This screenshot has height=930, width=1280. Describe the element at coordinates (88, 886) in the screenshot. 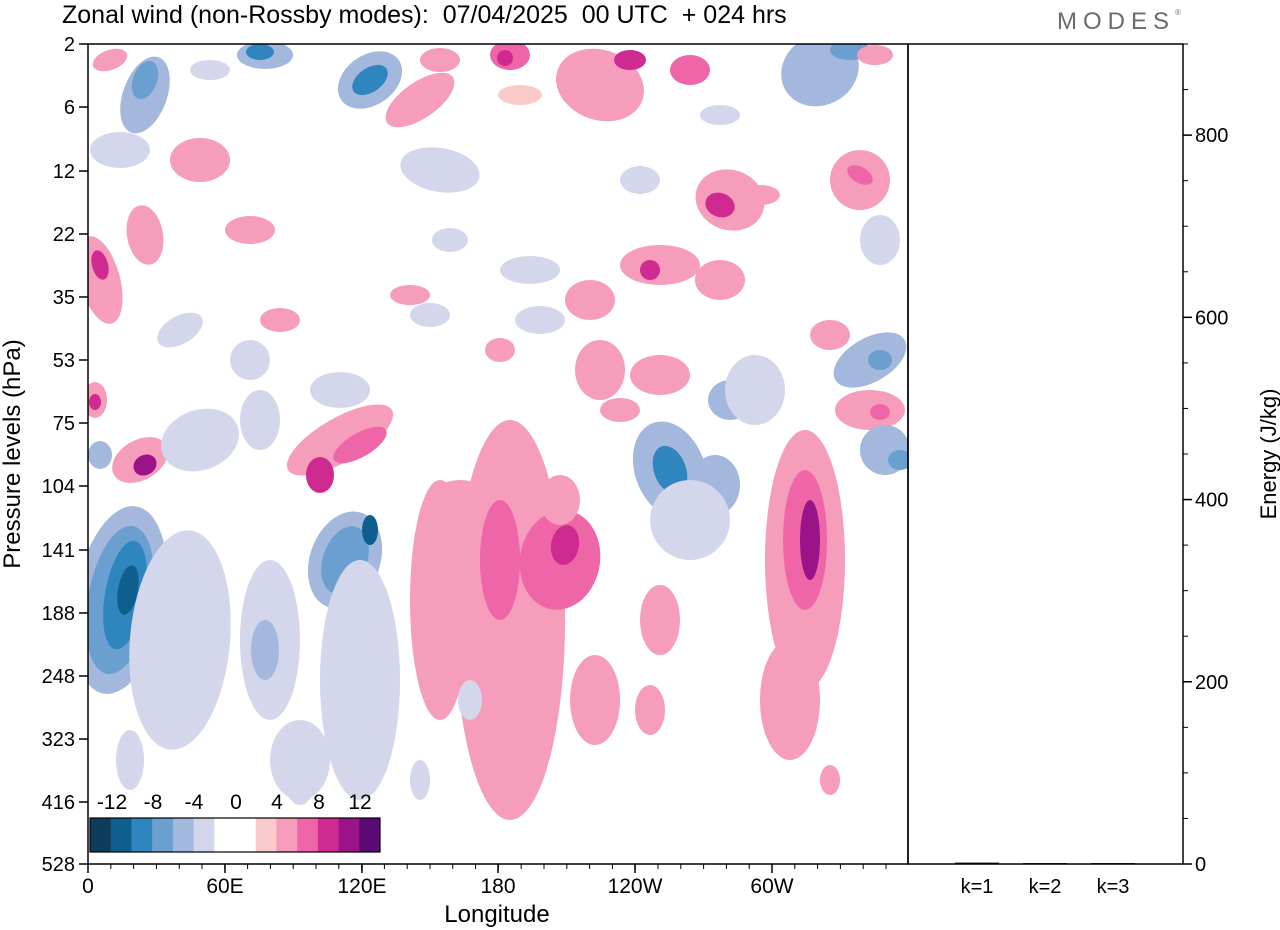

I see `x-tick-label: 0` at that location.